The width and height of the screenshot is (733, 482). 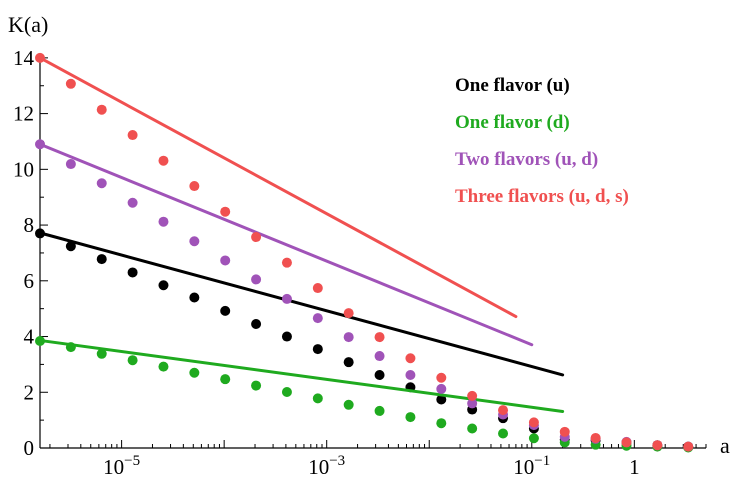 I want to click on x-tick-label: 10⁻⁵, so click(x=121, y=466).